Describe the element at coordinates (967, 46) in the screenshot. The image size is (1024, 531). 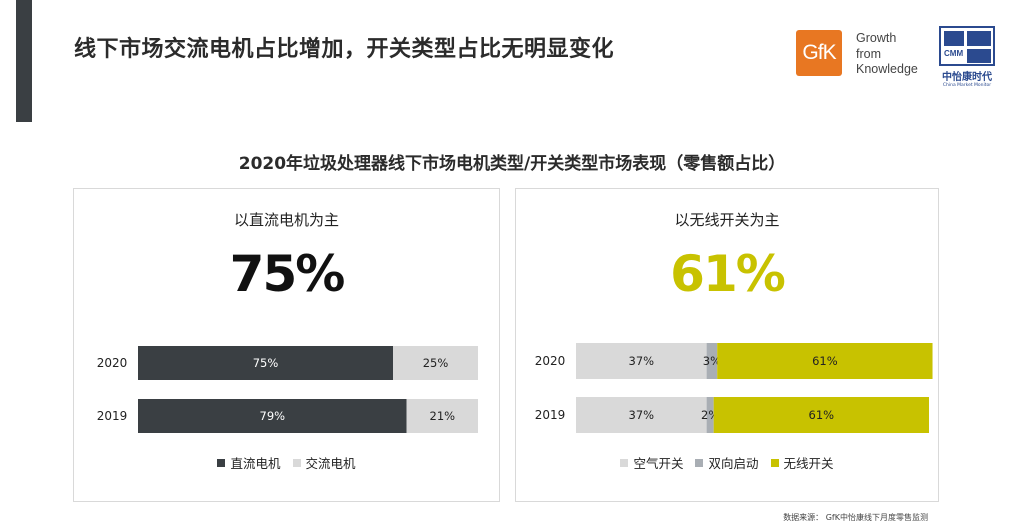
I see `cmm-logo-mark: CMM` at that location.